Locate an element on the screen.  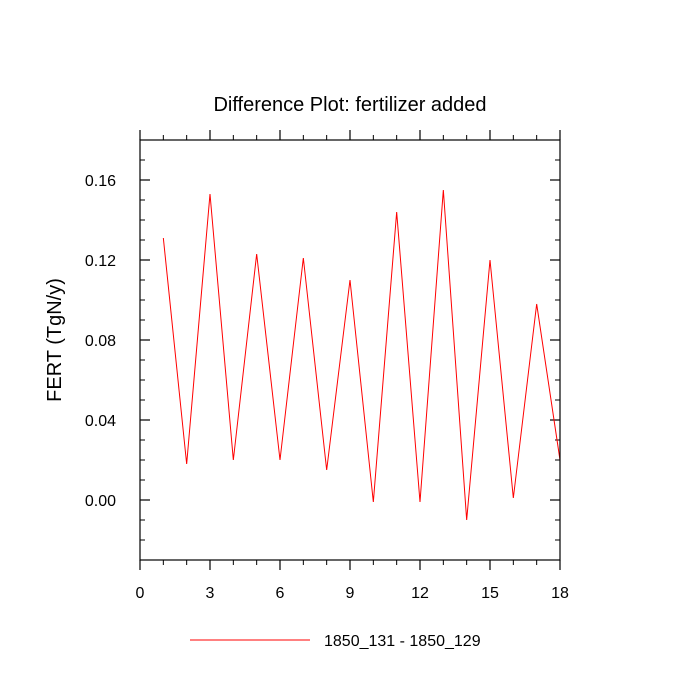
y-tick-label: 0.04 is located at coordinates (100, 421).